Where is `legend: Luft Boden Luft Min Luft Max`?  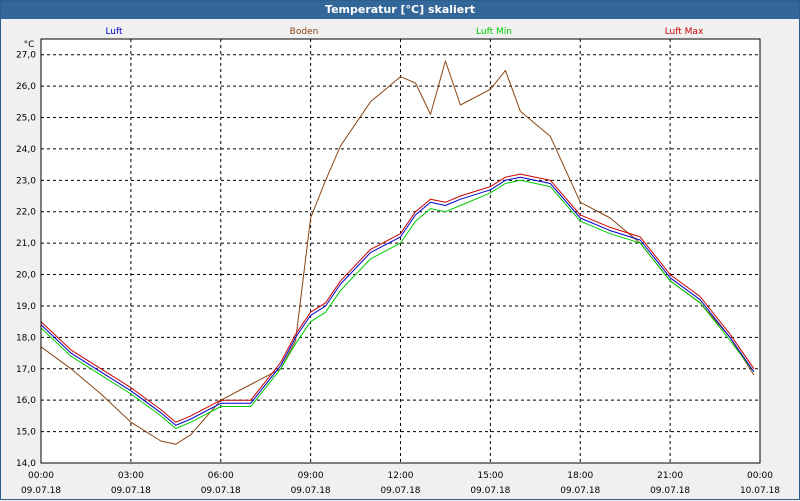 legend: Luft Boden Luft Min Luft Max is located at coordinates (404, 32).